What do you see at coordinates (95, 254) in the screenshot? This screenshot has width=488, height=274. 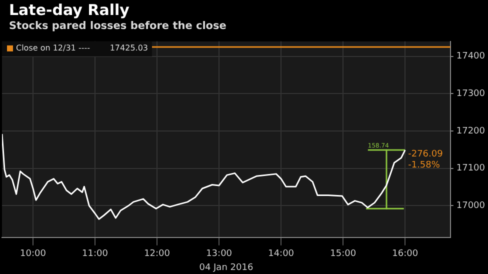 I see `x-tick-label: 11:00` at bounding box center [95, 254].